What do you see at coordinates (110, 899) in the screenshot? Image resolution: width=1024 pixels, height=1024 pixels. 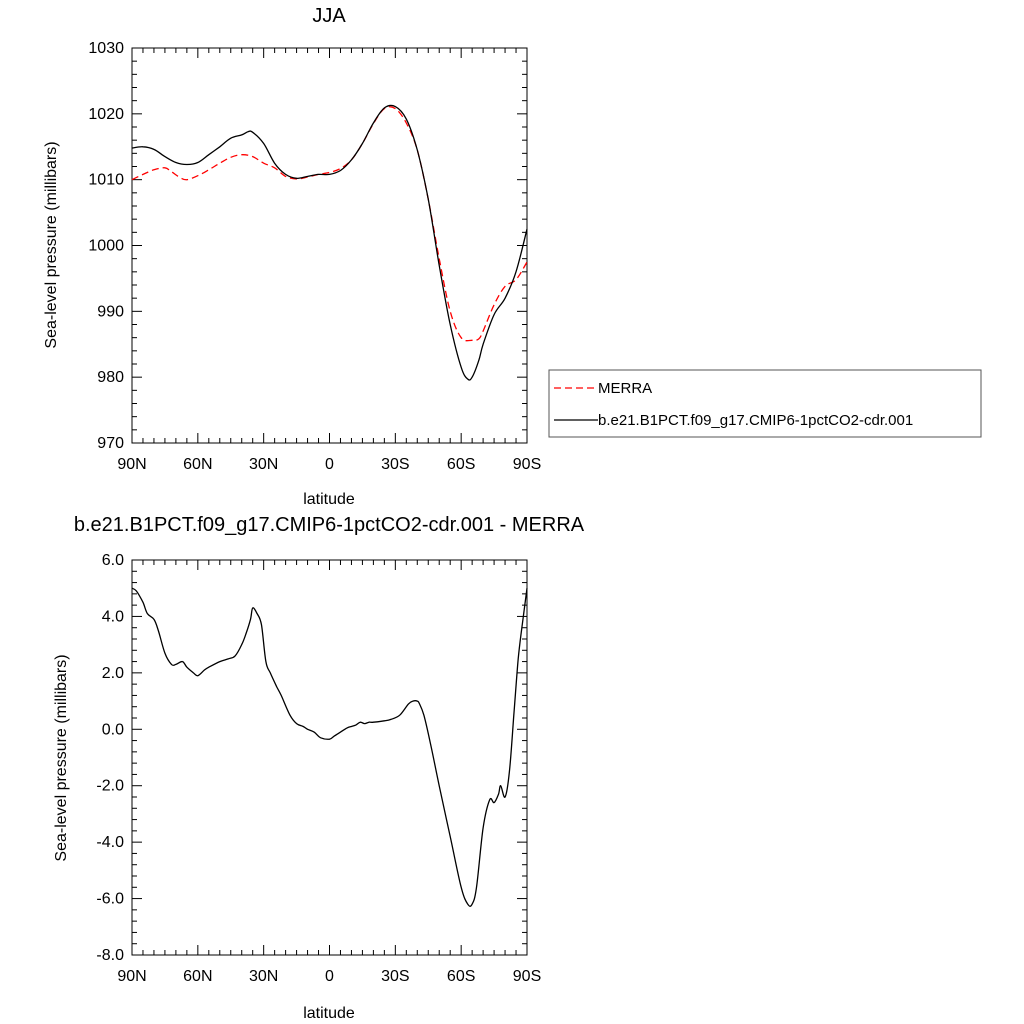 I see `y-tick-label: -6.0` at bounding box center [110, 899].